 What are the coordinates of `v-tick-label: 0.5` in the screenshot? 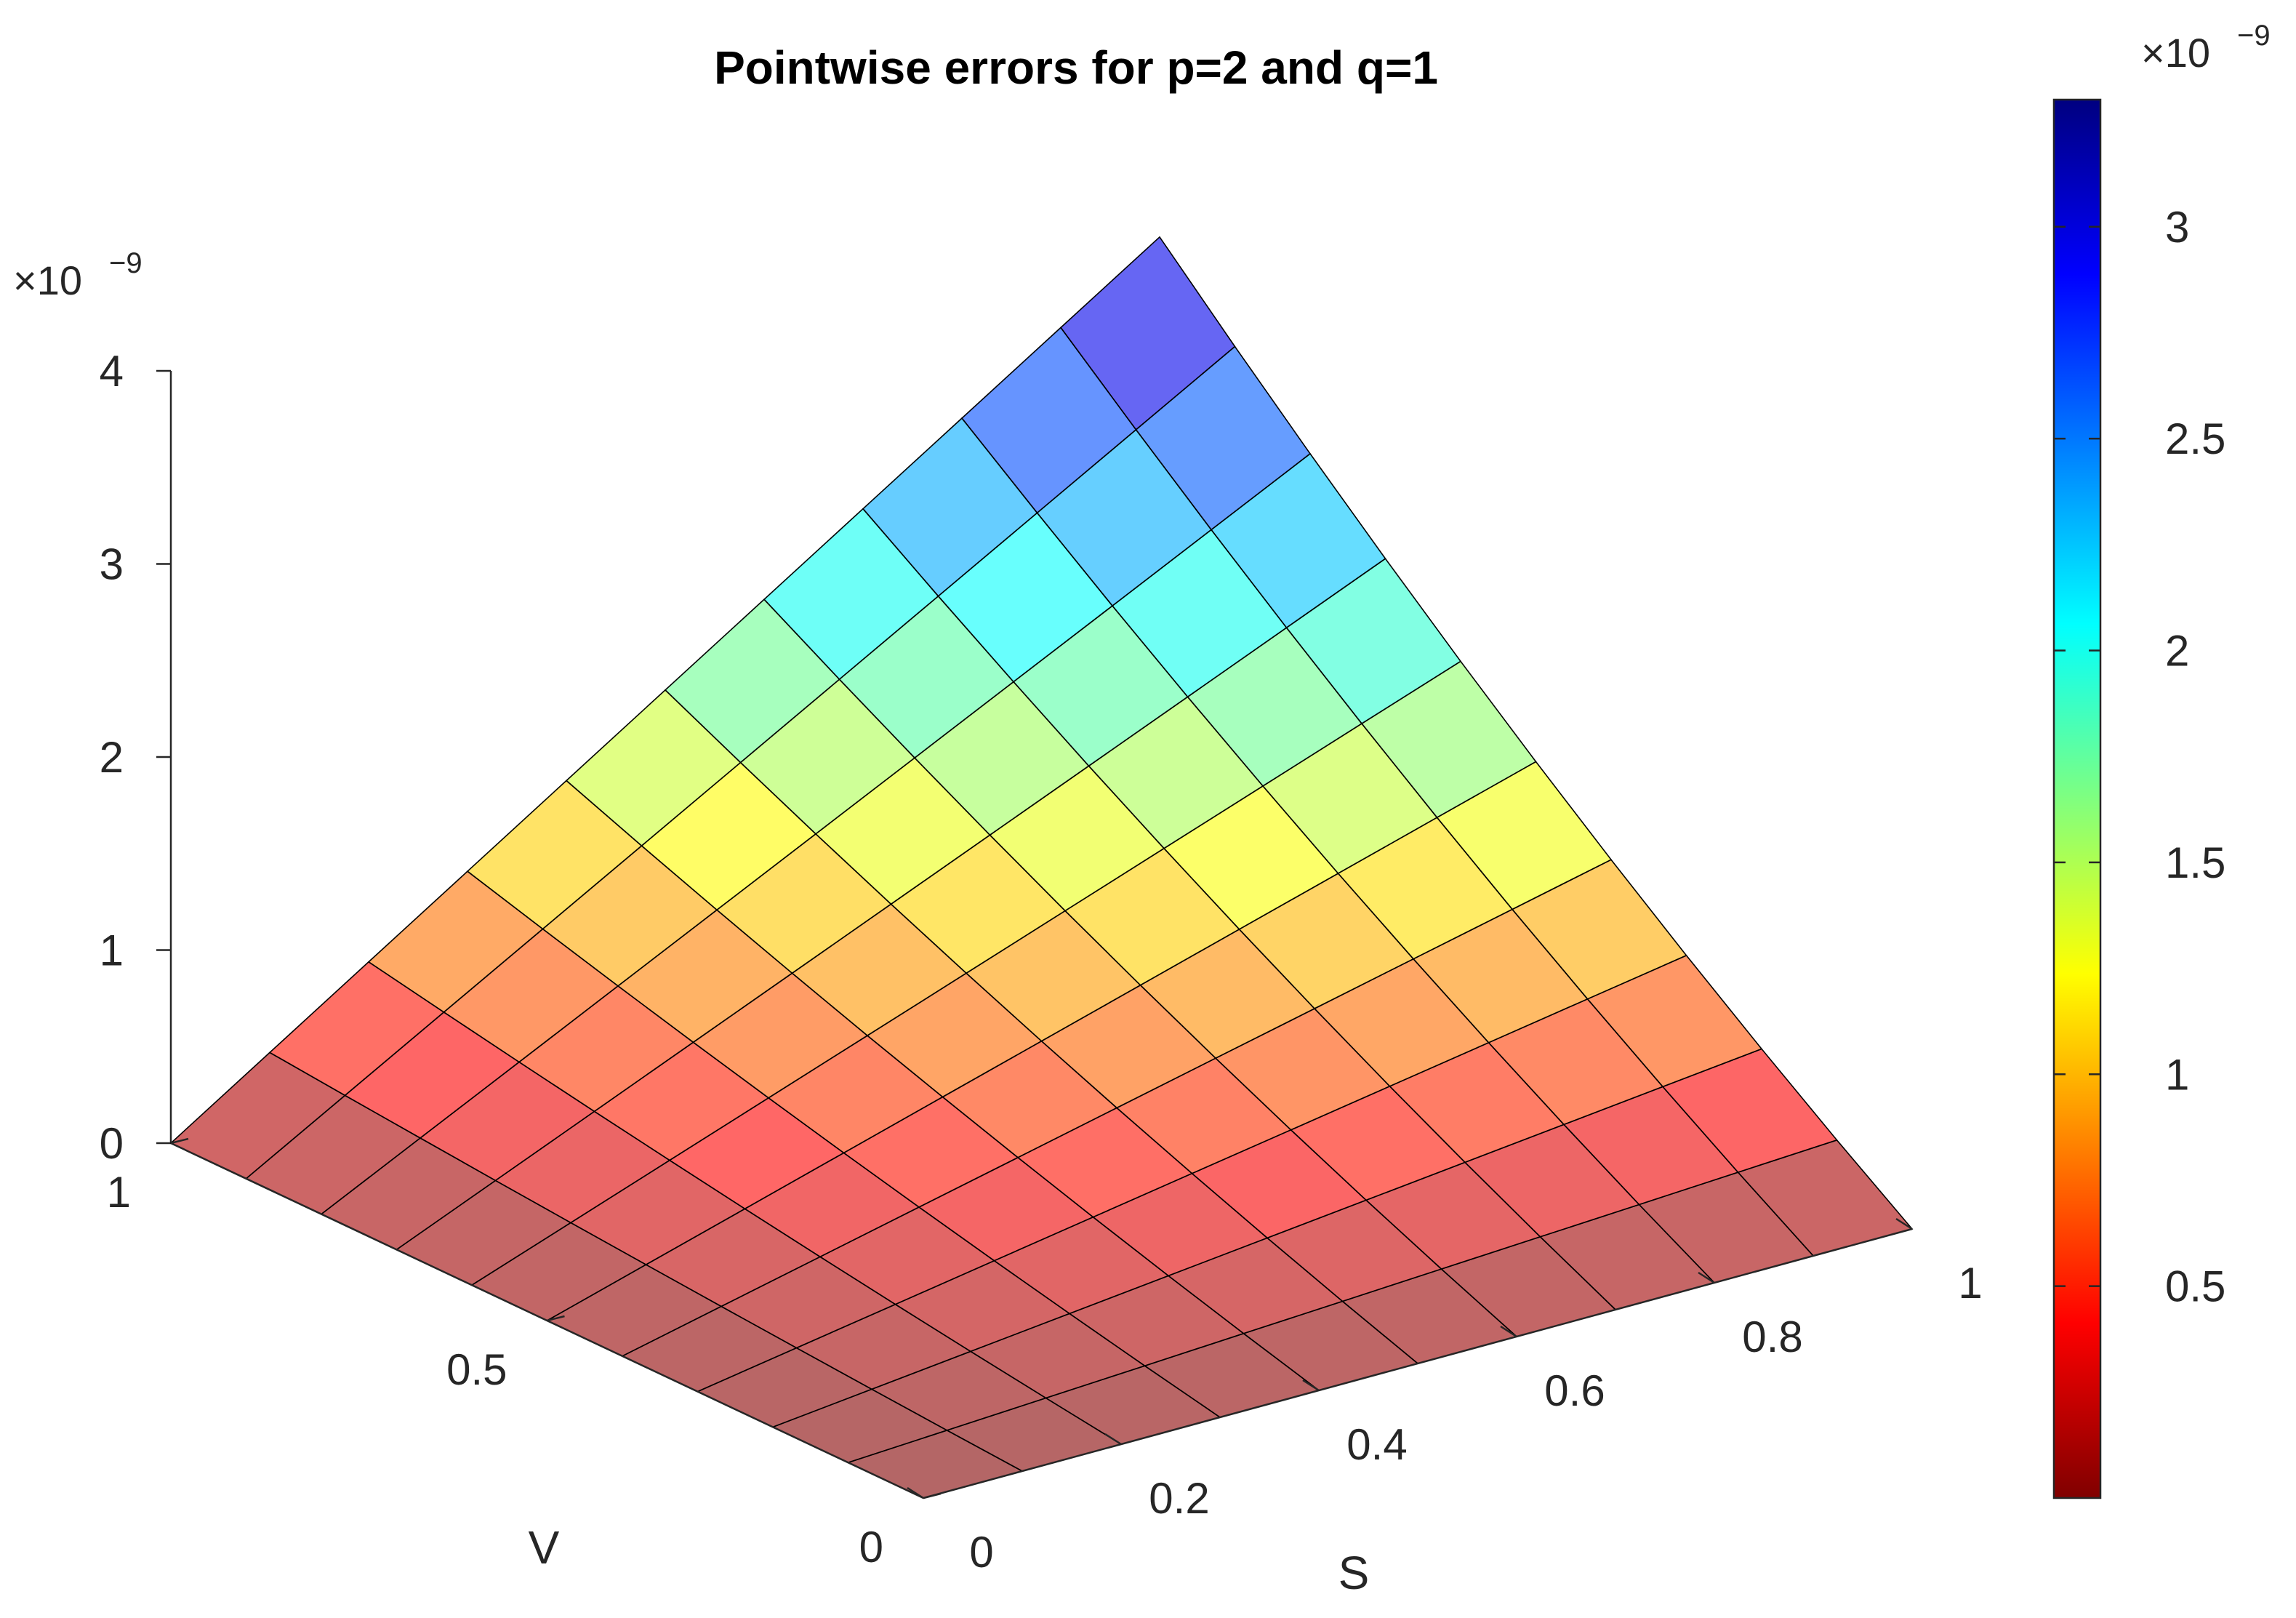 It's located at (477, 1370).